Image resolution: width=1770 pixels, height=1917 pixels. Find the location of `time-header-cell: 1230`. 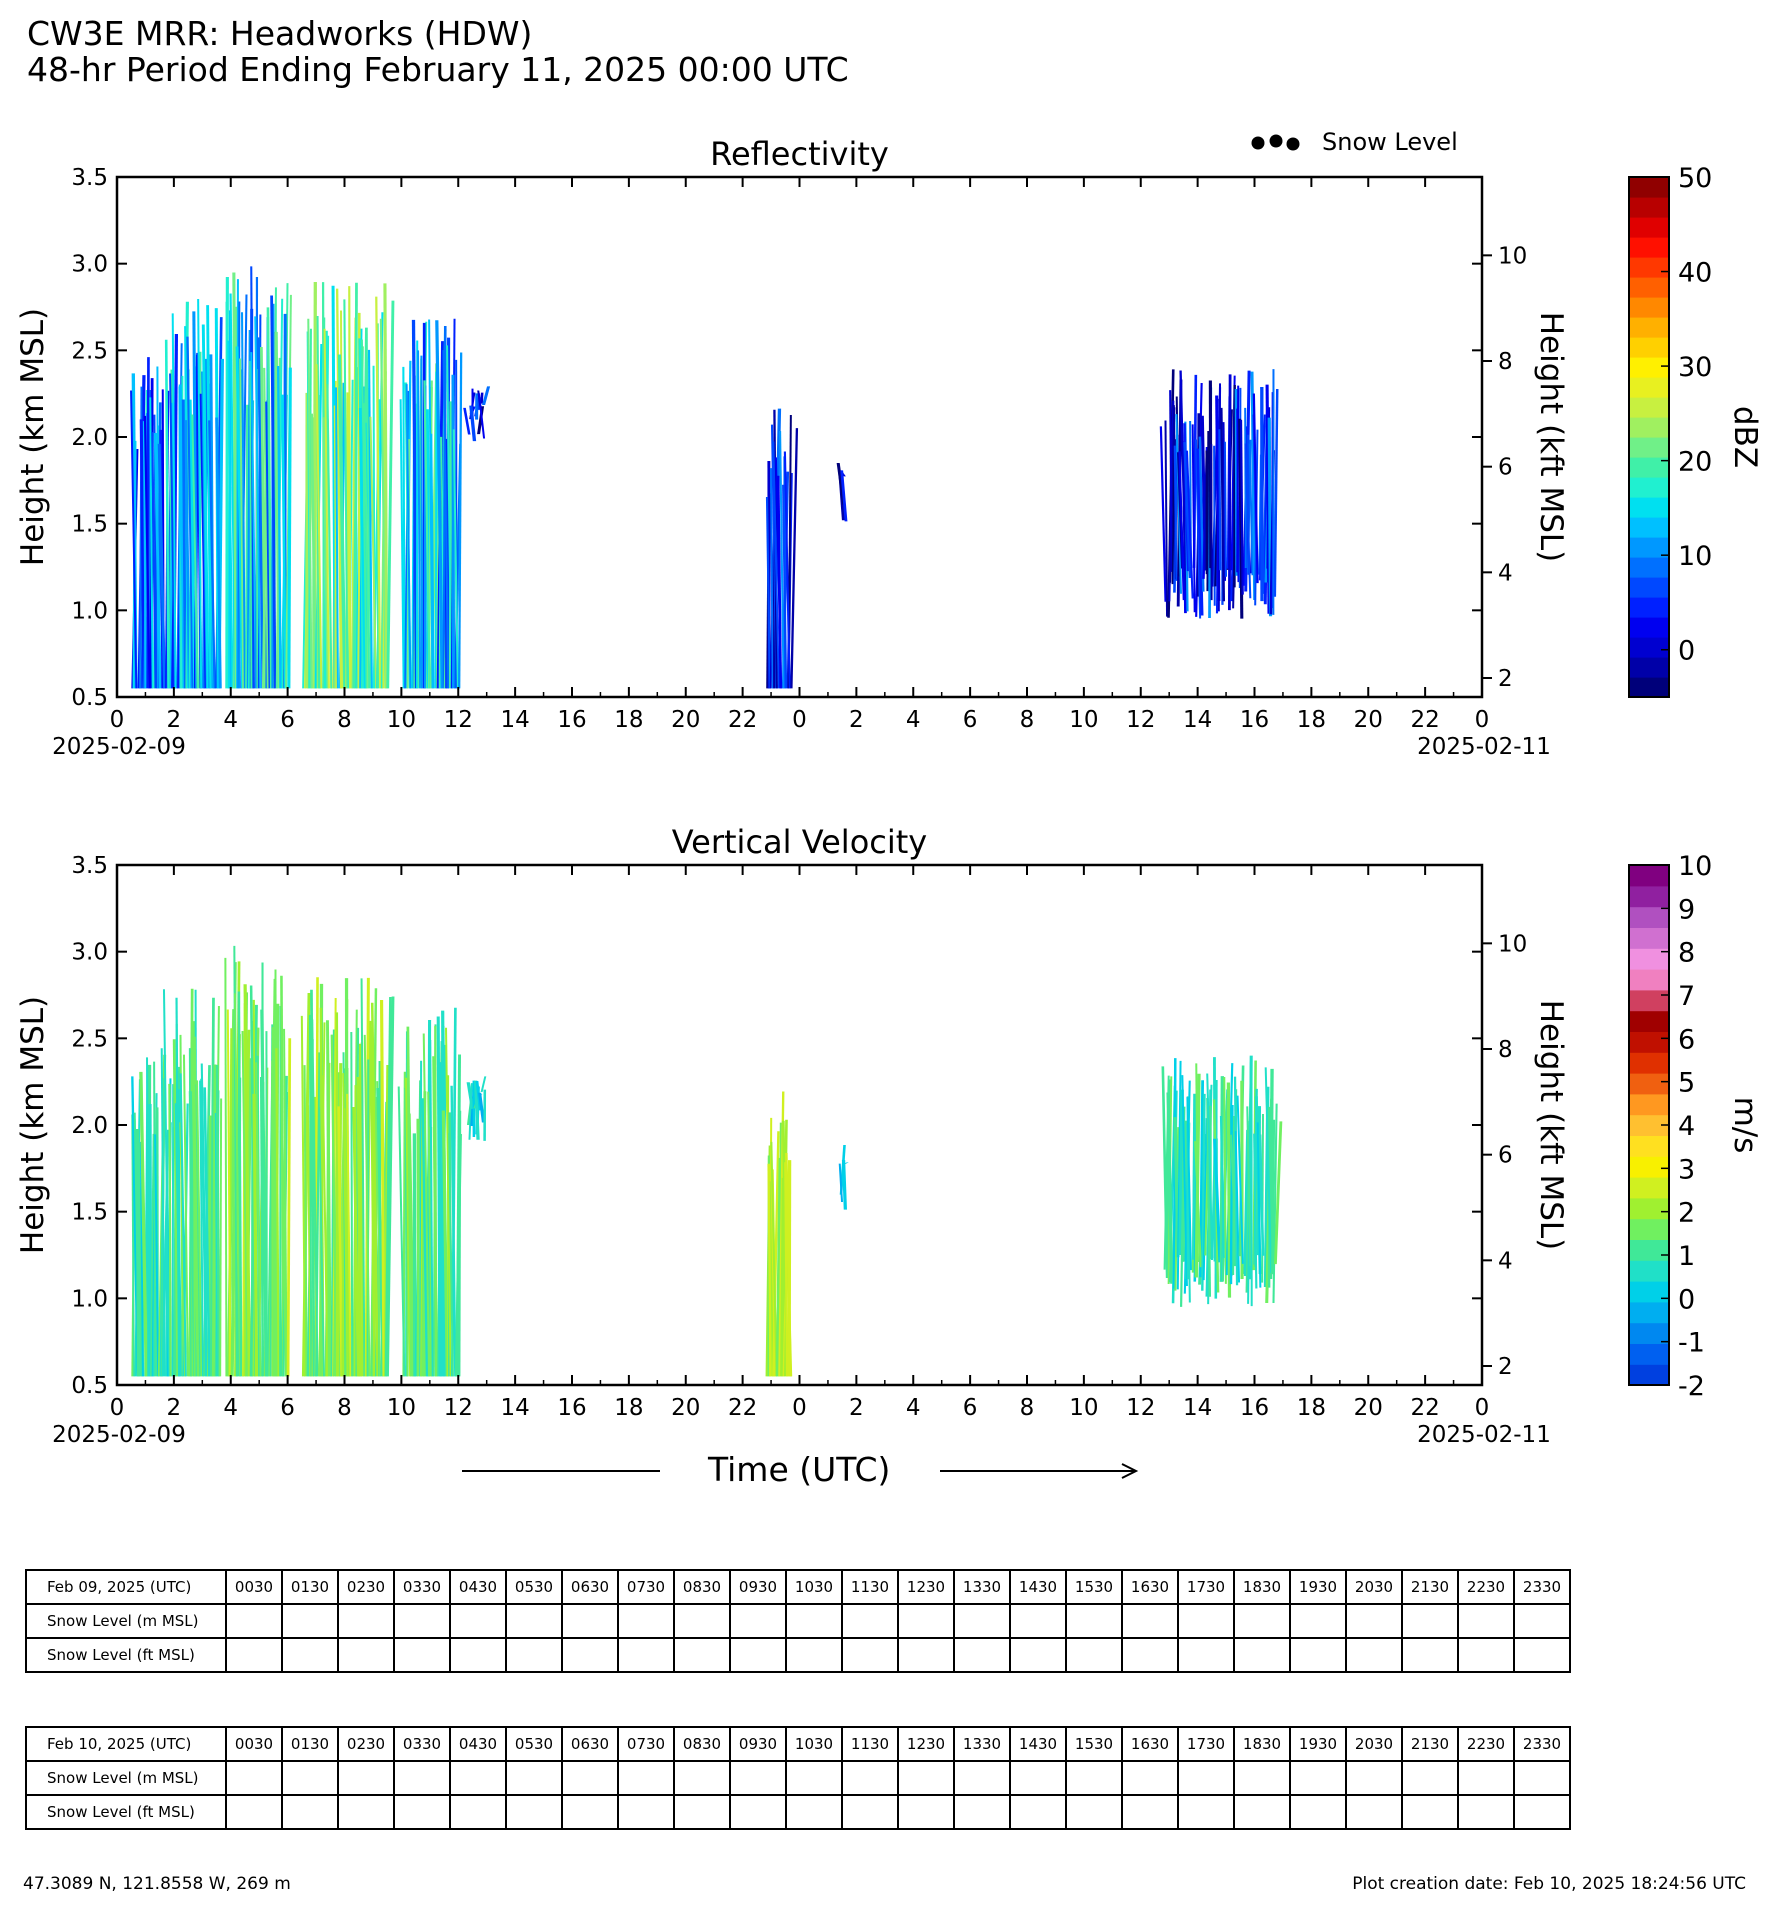

time-header-cell: 1230 is located at coordinates (926, 1744).